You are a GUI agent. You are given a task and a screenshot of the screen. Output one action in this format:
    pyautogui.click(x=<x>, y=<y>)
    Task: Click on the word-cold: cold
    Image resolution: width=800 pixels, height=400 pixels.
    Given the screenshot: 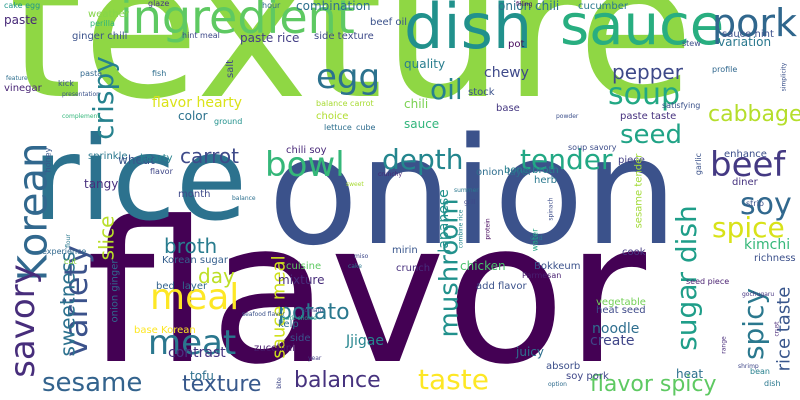 What is the action you would take?
    pyautogui.click(x=536, y=238)
    